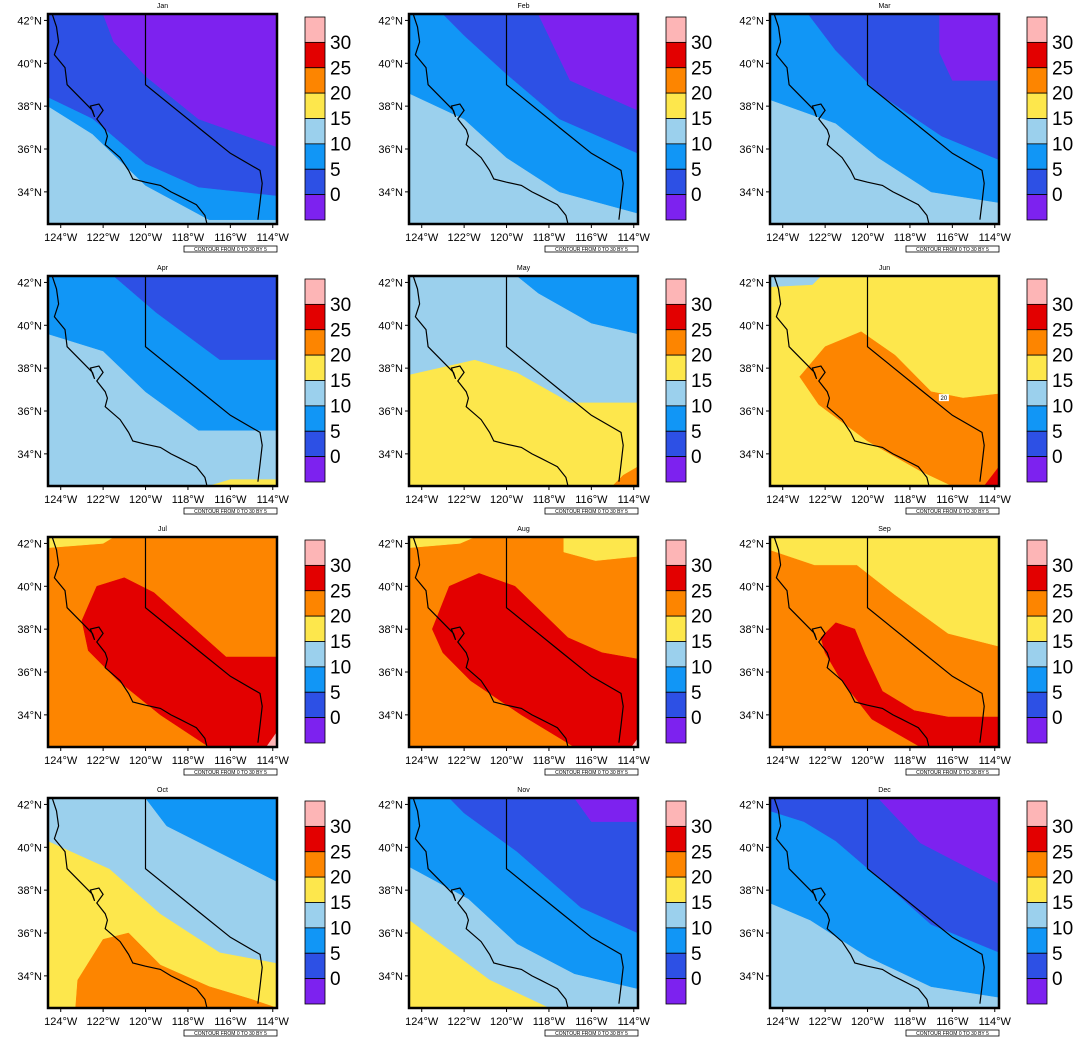 The height and width of the screenshot is (1045, 1082). What do you see at coordinates (884, 268) in the screenshot?
I see `panel-title: Jun` at bounding box center [884, 268].